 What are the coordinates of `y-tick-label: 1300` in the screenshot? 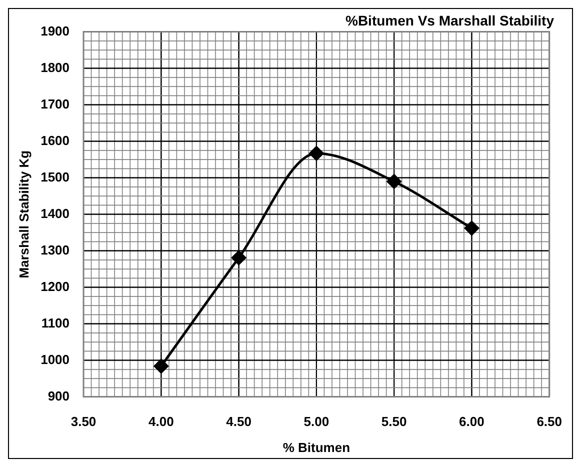 It's located at (55, 250).